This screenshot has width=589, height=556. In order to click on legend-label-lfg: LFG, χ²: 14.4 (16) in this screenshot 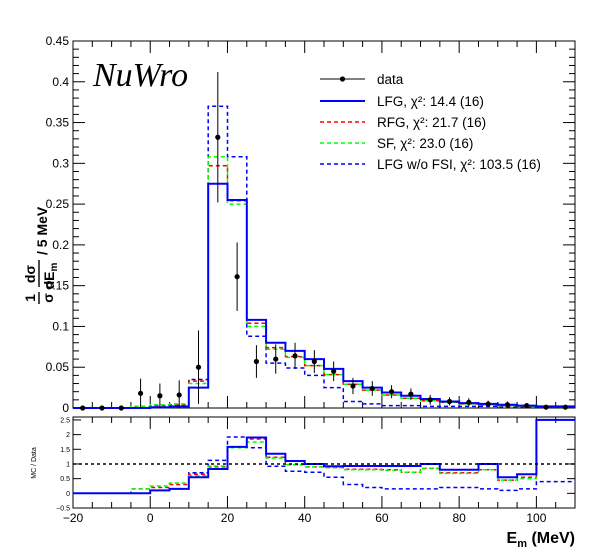, I will do `click(430, 101)`.